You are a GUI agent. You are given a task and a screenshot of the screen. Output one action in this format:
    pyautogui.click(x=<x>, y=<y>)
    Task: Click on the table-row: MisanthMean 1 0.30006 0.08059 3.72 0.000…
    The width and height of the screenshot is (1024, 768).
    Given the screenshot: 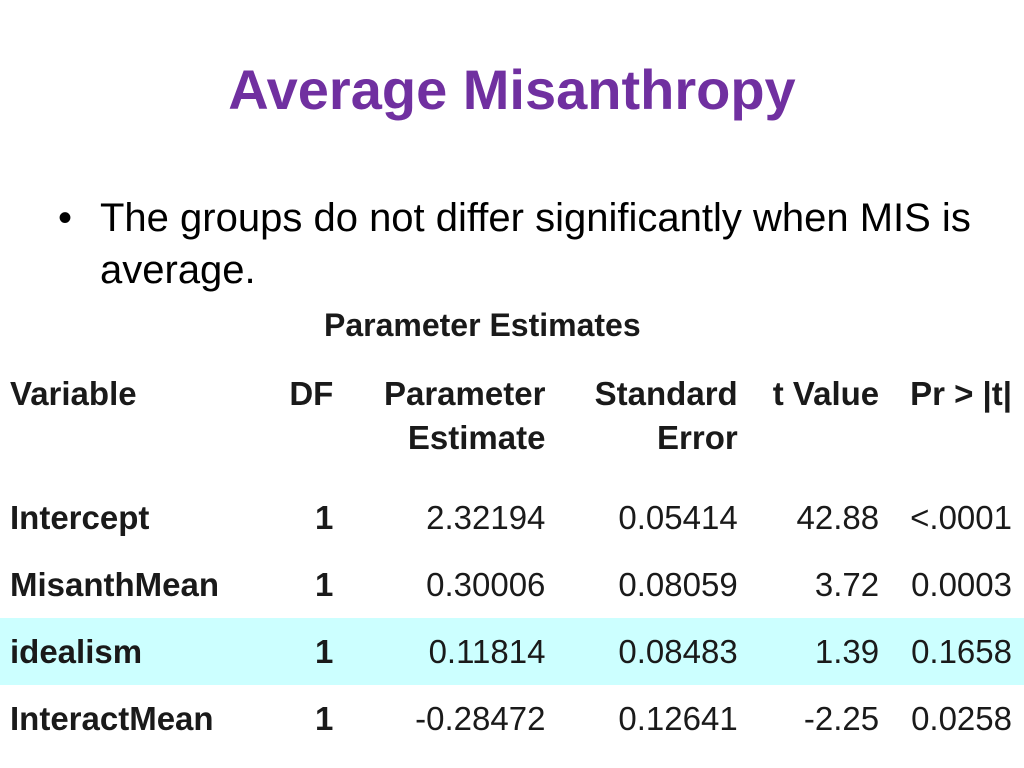 What is the action you would take?
    pyautogui.click(x=512, y=584)
    